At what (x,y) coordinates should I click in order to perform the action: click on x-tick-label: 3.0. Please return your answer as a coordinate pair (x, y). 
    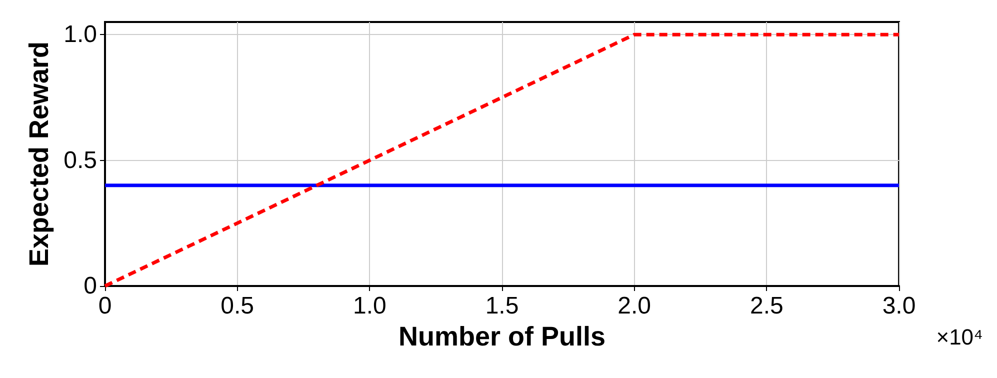
    Looking at the image, I should click on (899, 306).